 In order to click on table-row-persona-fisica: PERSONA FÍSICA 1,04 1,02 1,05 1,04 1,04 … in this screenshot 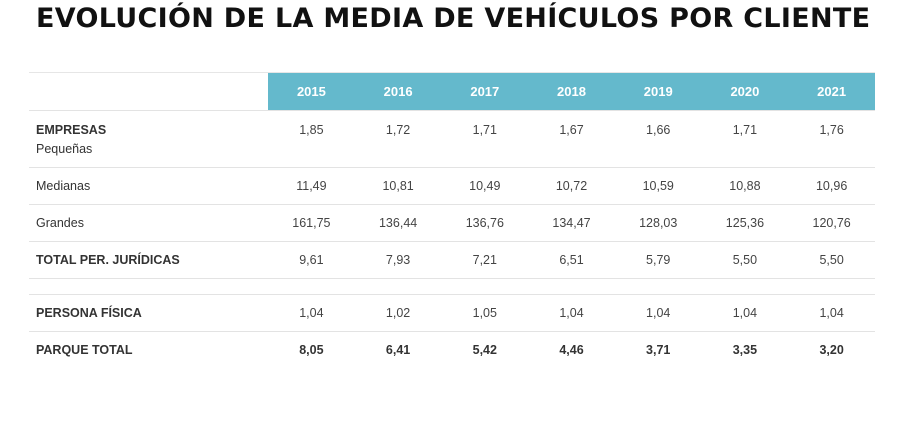, I will do `click(452, 313)`.